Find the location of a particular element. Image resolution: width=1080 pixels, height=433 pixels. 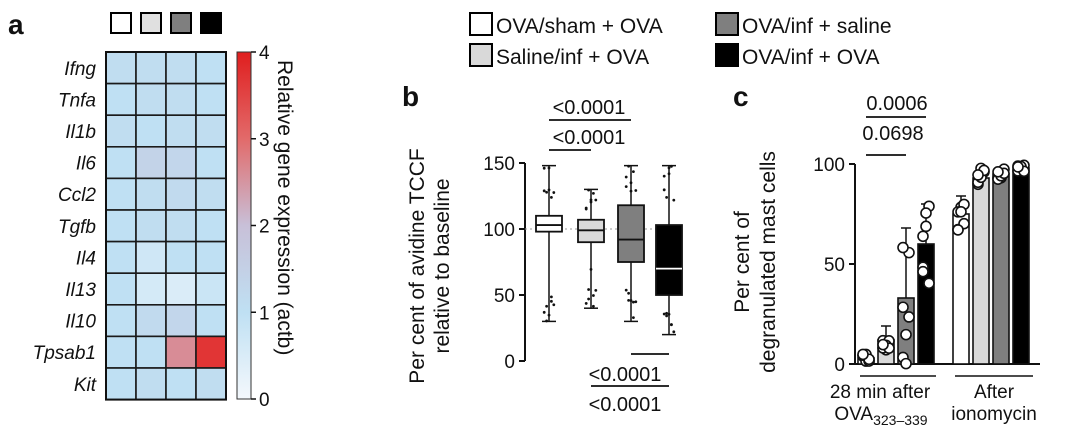

bar-chart-group-label-1-line2: OVA323–339 is located at coordinates (880, 416).